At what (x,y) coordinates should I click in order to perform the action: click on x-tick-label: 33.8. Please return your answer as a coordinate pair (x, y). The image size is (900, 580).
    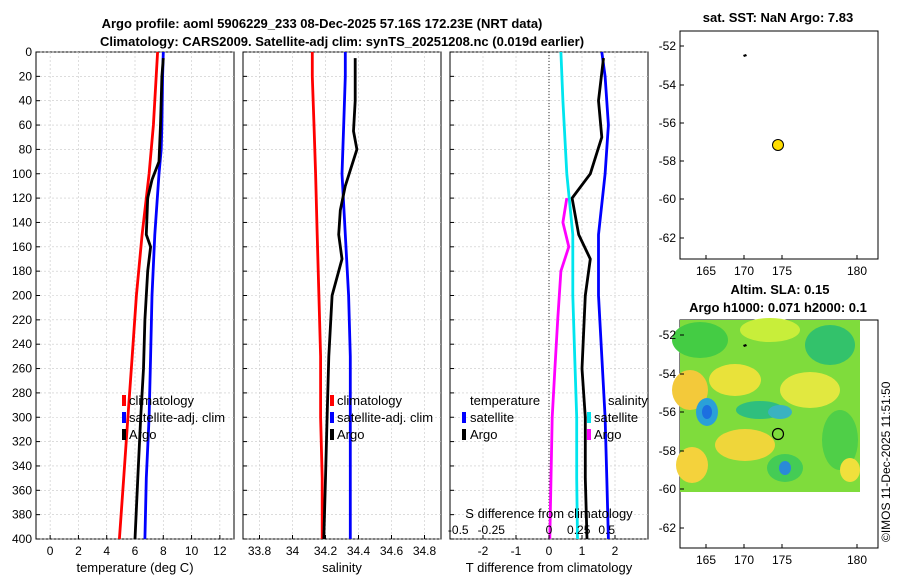
    Looking at the image, I should click on (260, 551).